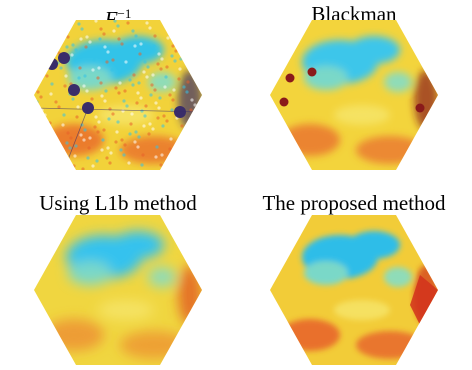 This screenshot has width=472, height=370. I want to click on panel-title: The proposed method, so click(354, 203).